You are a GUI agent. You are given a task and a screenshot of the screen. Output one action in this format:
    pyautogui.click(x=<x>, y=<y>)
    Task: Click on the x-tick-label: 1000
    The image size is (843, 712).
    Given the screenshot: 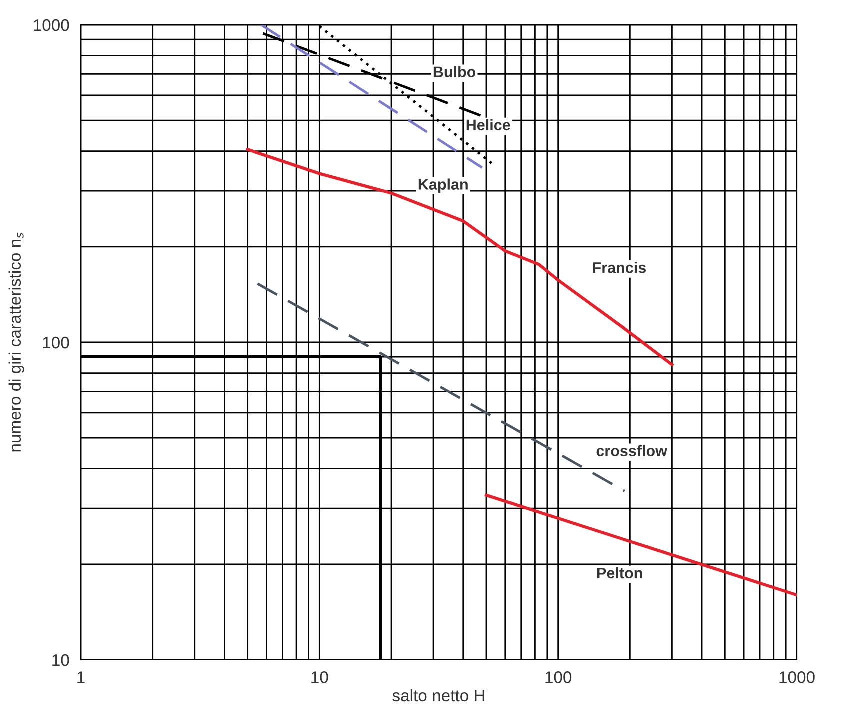 What is the action you would take?
    pyautogui.click(x=797, y=678)
    